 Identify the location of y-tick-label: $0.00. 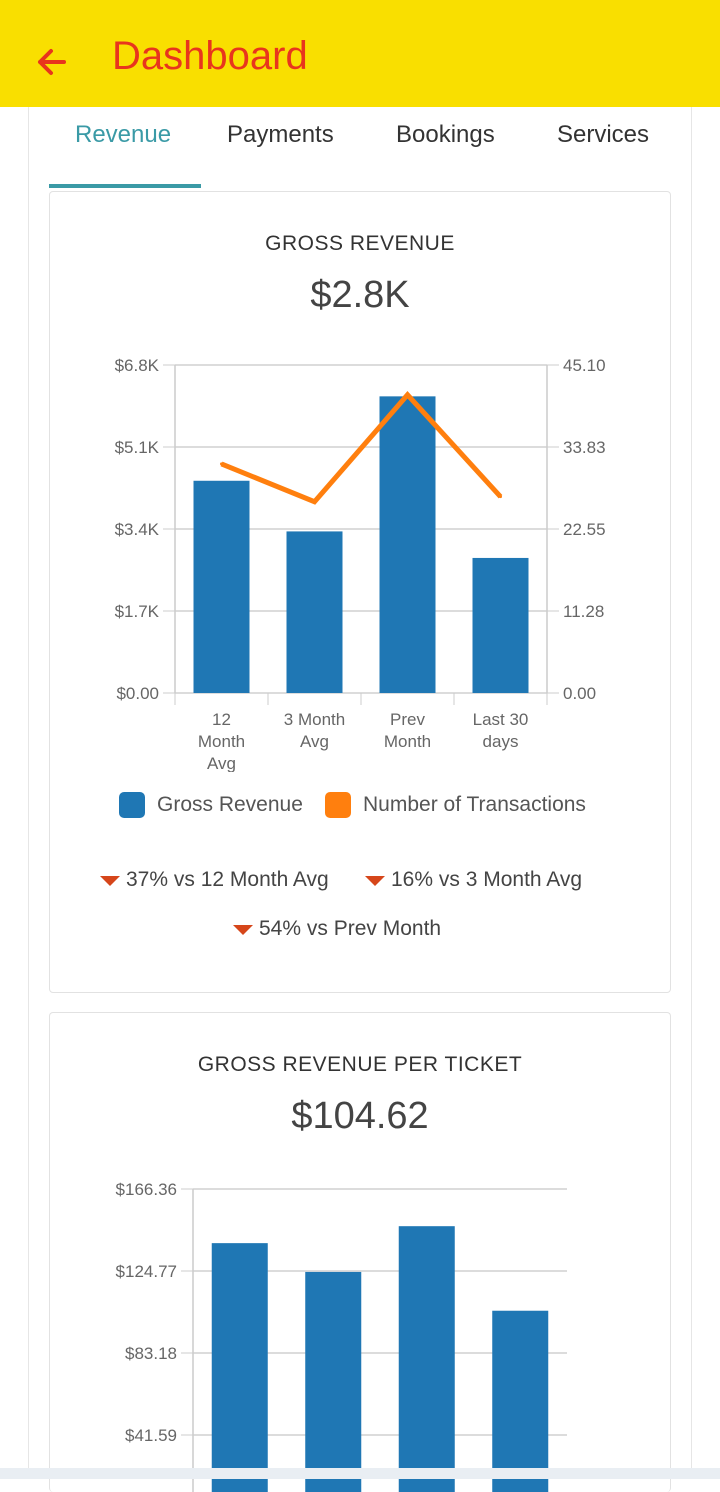
(137, 693).